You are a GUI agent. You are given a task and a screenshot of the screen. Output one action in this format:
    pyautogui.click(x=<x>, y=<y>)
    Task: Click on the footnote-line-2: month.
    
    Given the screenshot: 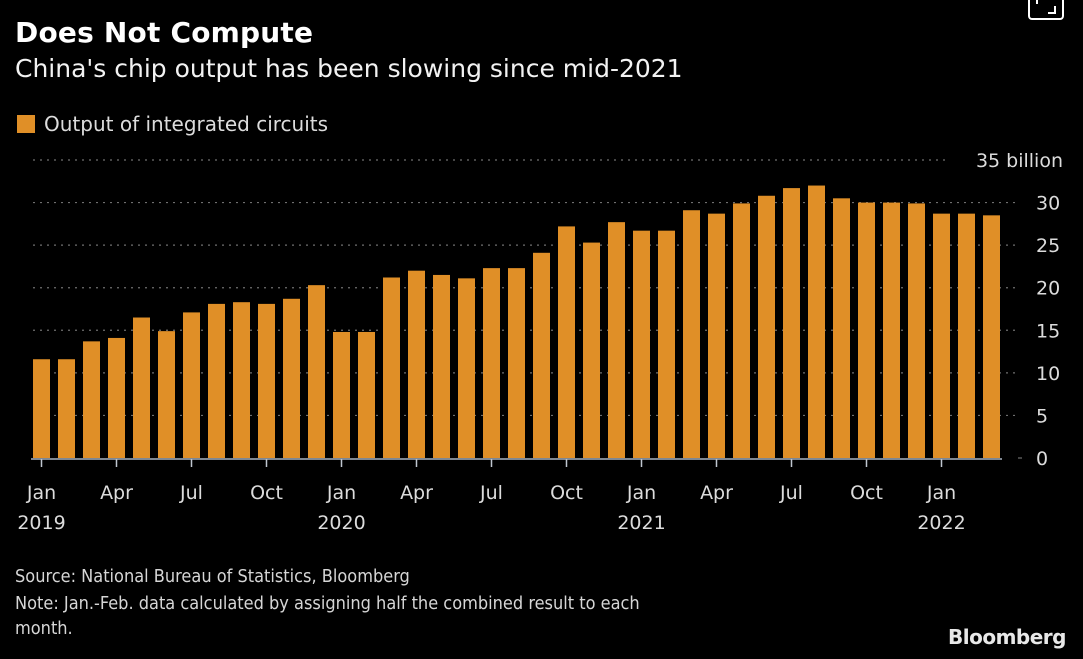 What is the action you would take?
    pyautogui.click(x=44, y=628)
    